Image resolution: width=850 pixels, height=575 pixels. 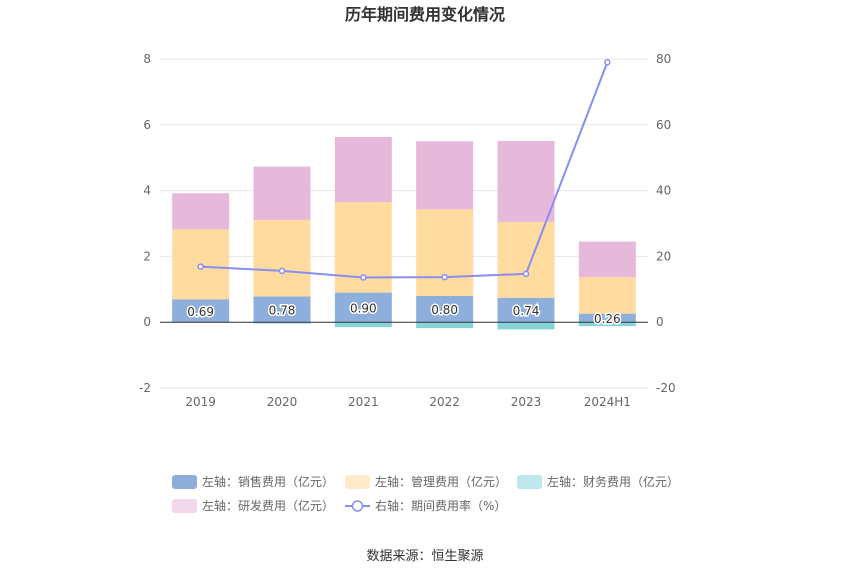 I want to click on right-tick-label: -20, so click(x=666, y=388).